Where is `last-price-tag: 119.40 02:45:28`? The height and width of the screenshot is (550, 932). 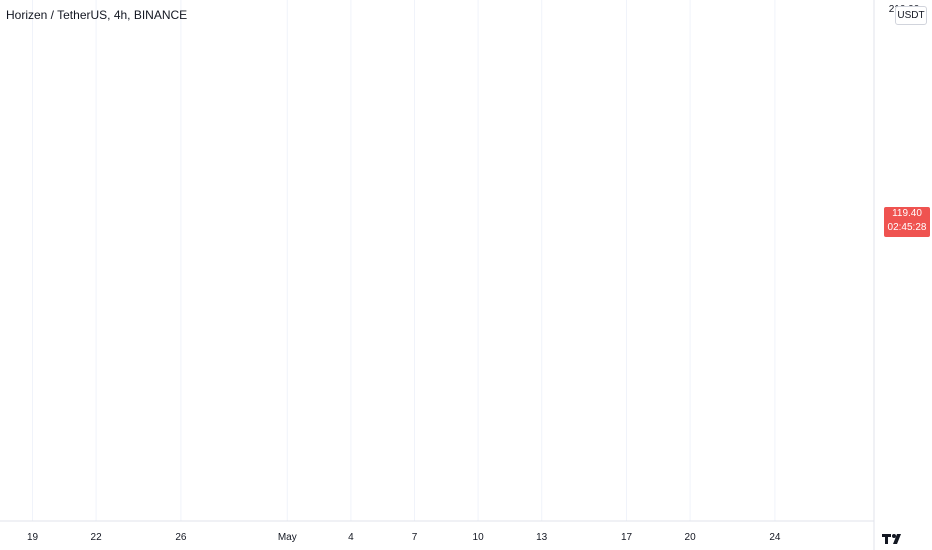
last-price-tag: 119.40 02:45:28 is located at coordinates (907, 222).